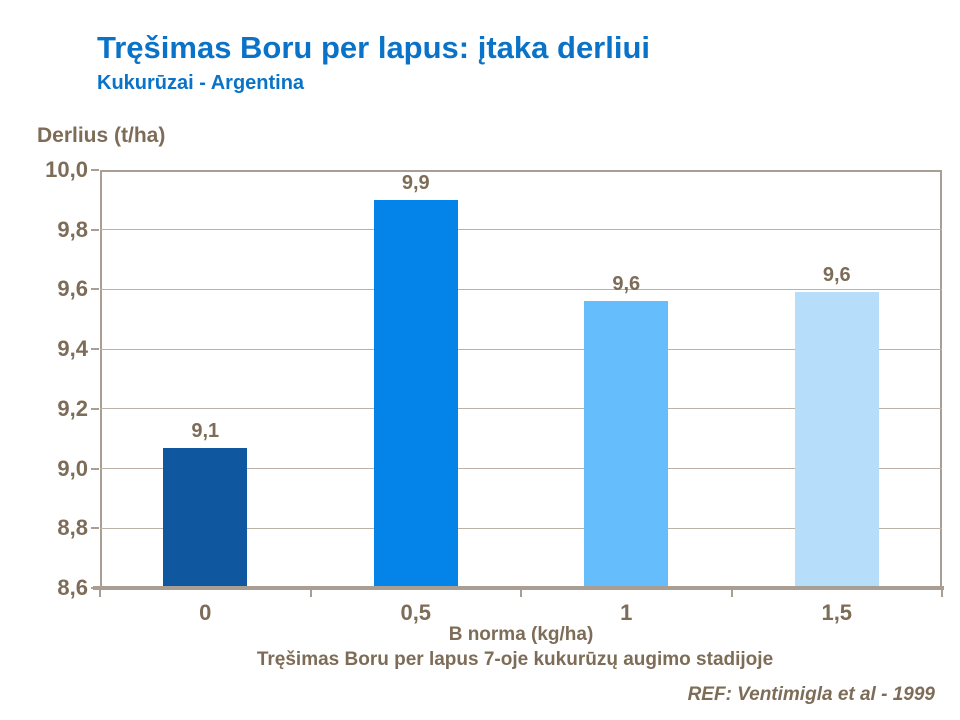 Image resolution: width=960 pixels, height=720 pixels. Describe the element at coordinates (521, 634) in the screenshot. I see `x-axis-title: B norma (kg/ha)` at that location.